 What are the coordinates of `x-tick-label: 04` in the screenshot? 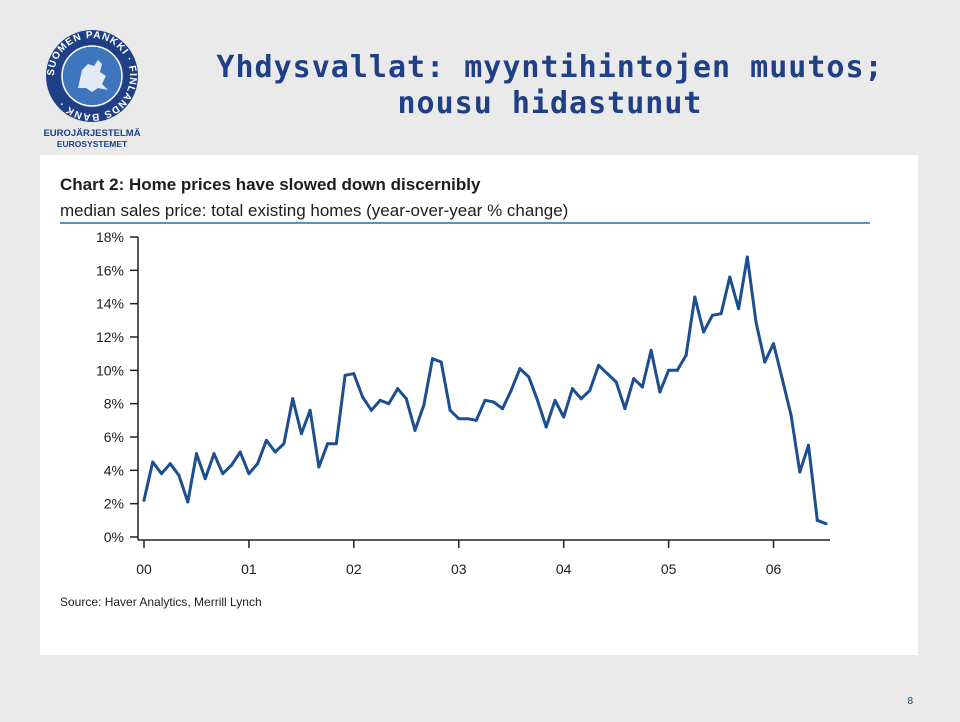 It's located at (564, 569).